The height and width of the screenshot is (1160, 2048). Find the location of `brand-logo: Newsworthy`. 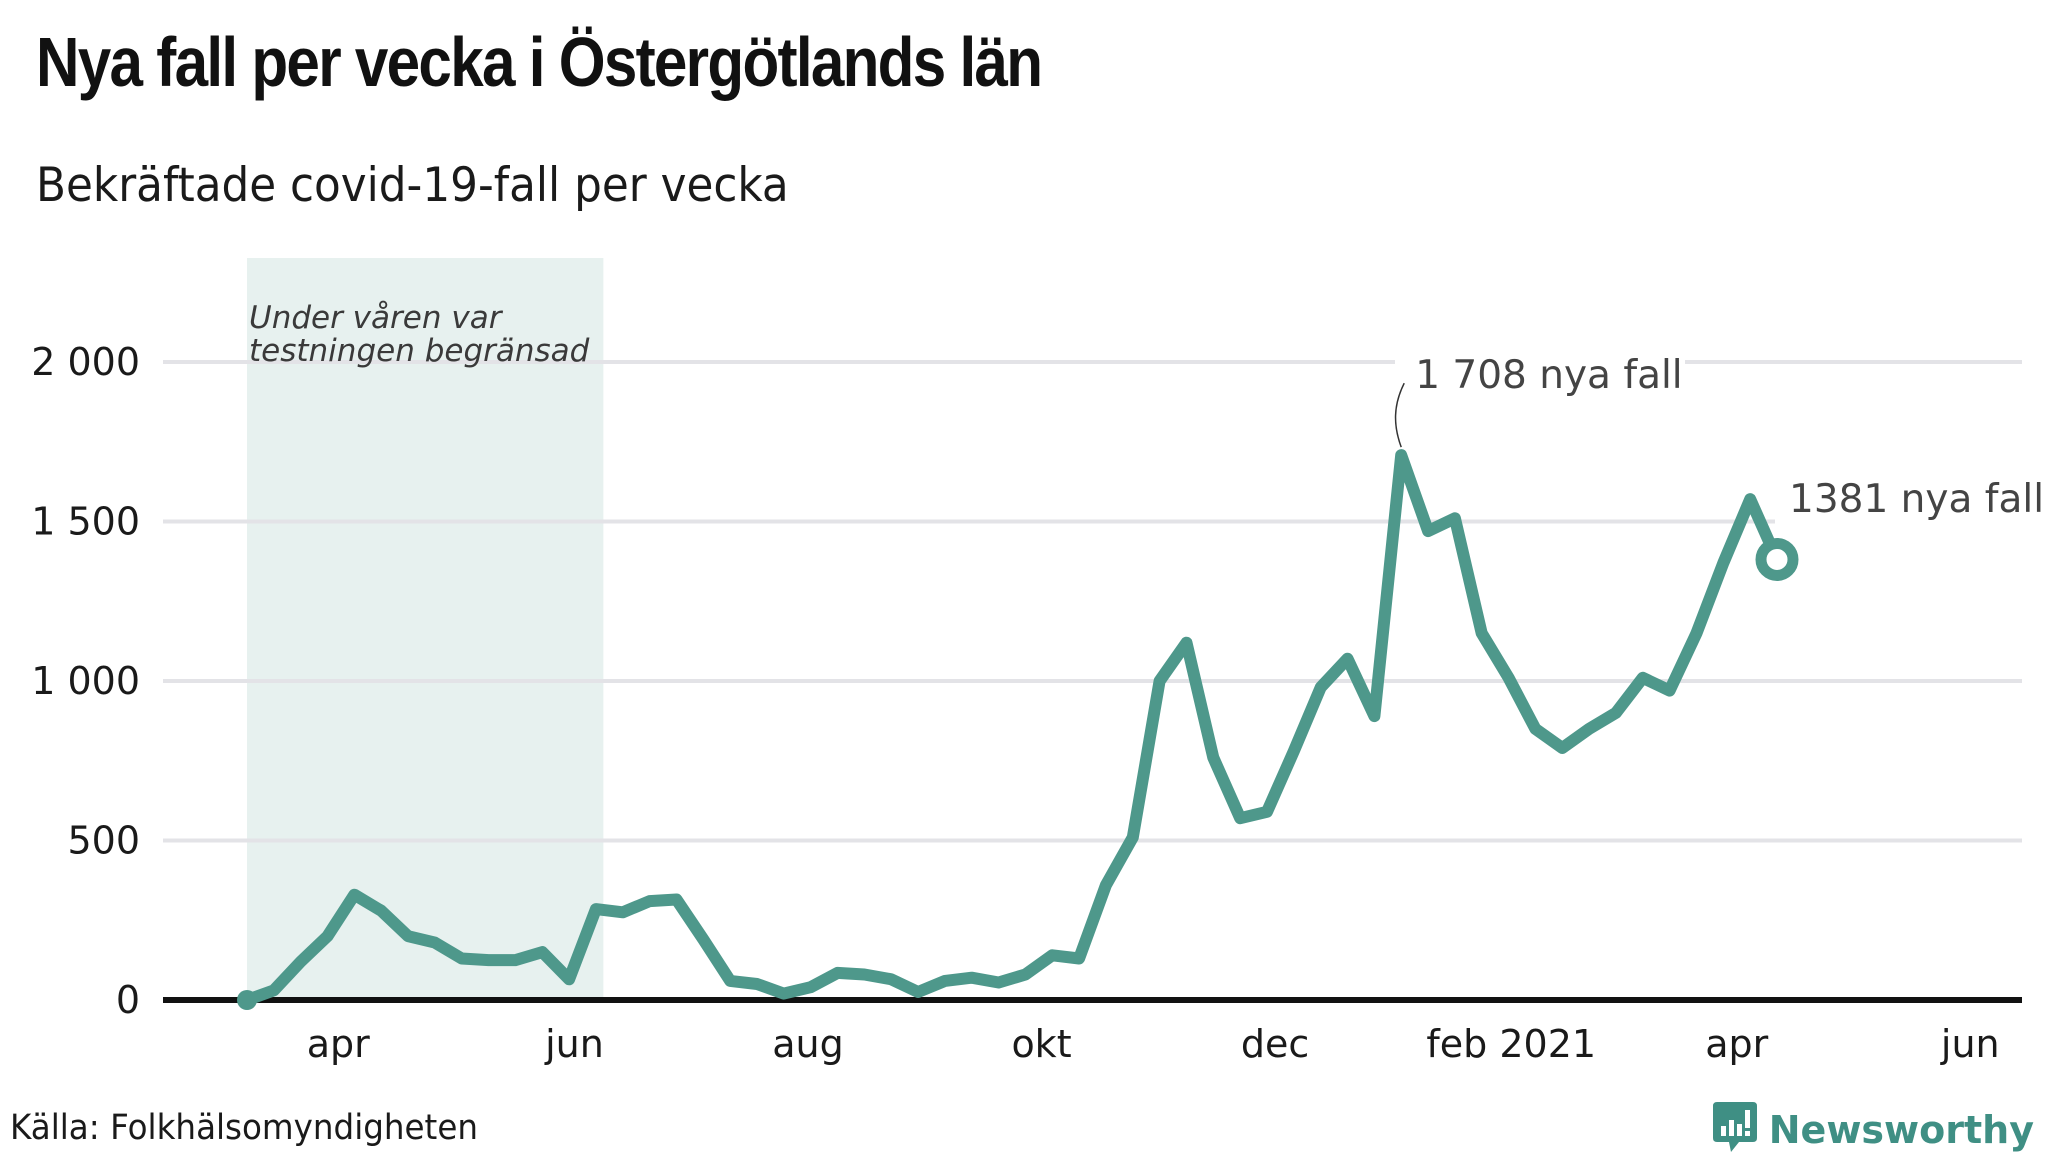

brand-logo: Newsworthy is located at coordinates (1872, 1130).